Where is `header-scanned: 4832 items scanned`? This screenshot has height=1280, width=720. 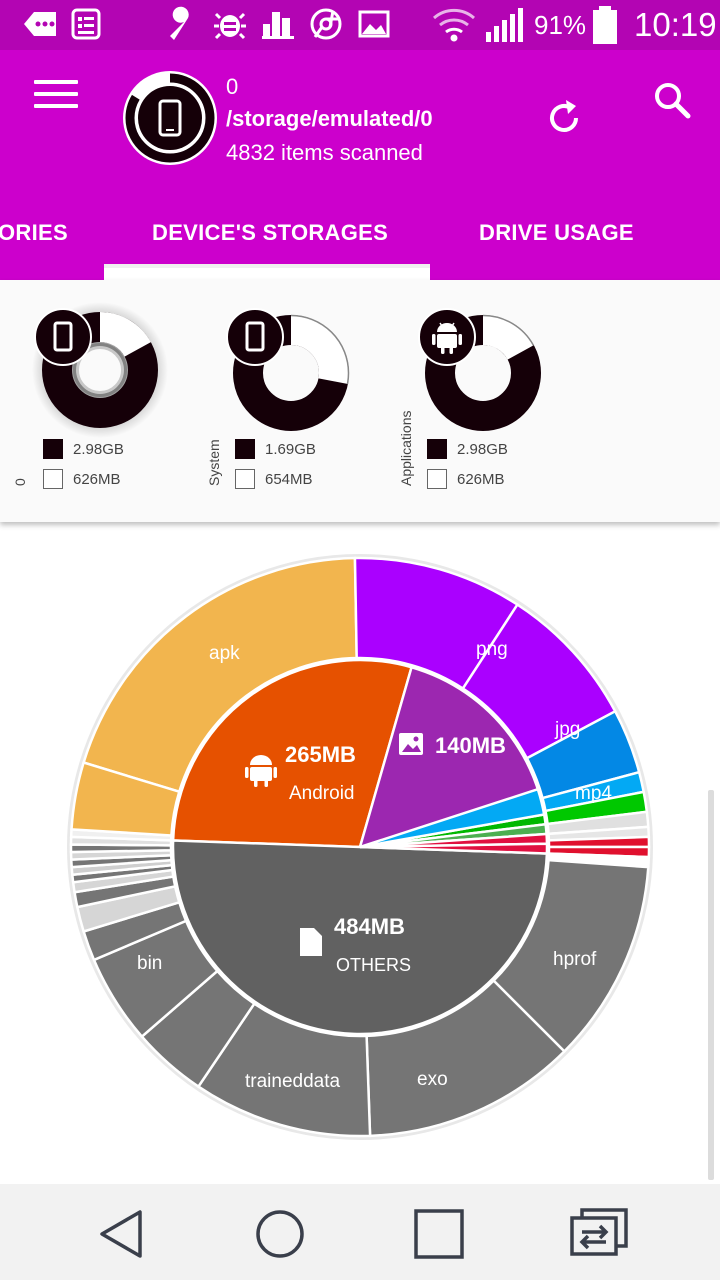
header-scanned: 4832 items scanned is located at coordinates (324, 152).